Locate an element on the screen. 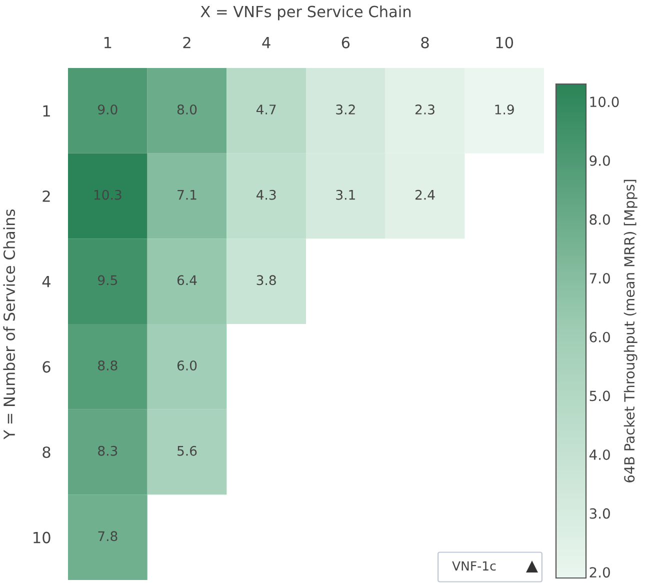 The height and width of the screenshot is (583, 650). color-bar-label: 3.0 is located at coordinates (600, 513).